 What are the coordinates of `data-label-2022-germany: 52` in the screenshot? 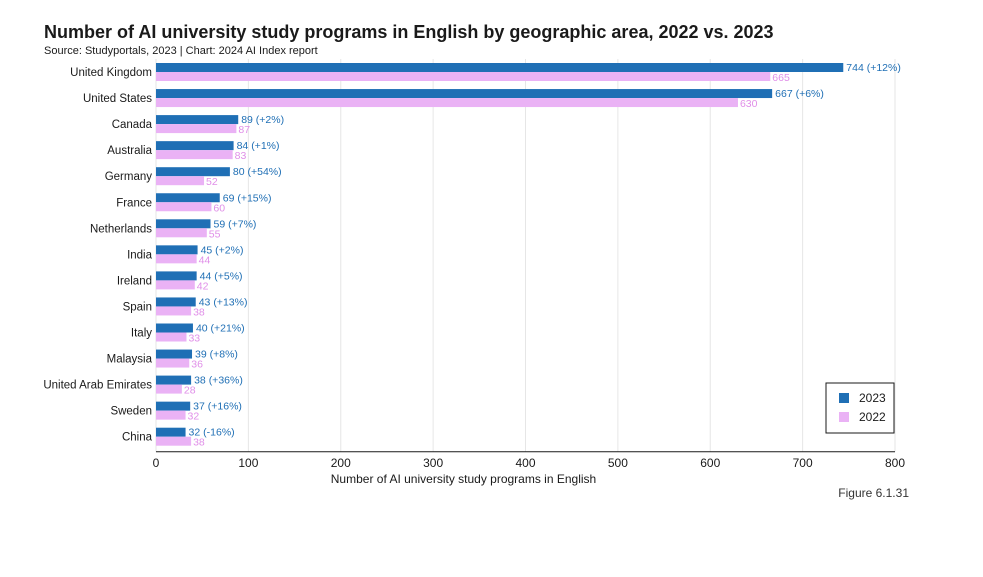 It's located at (212, 182).